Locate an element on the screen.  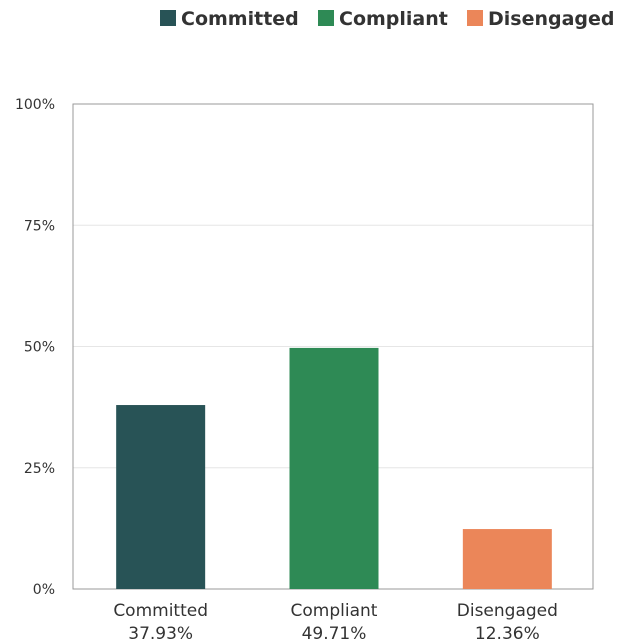
bar-compliant is located at coordinates (334, 468).